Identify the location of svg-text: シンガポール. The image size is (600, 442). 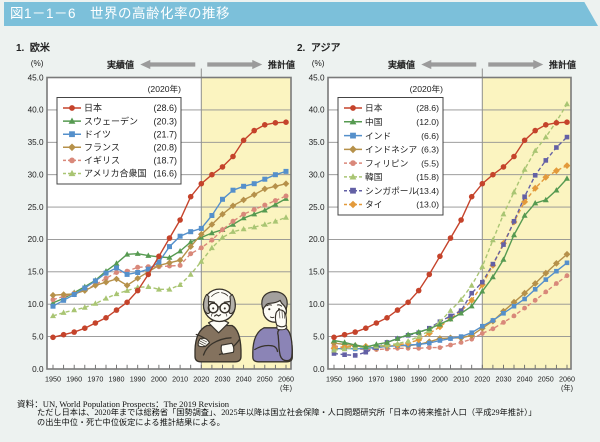
(391, 191).